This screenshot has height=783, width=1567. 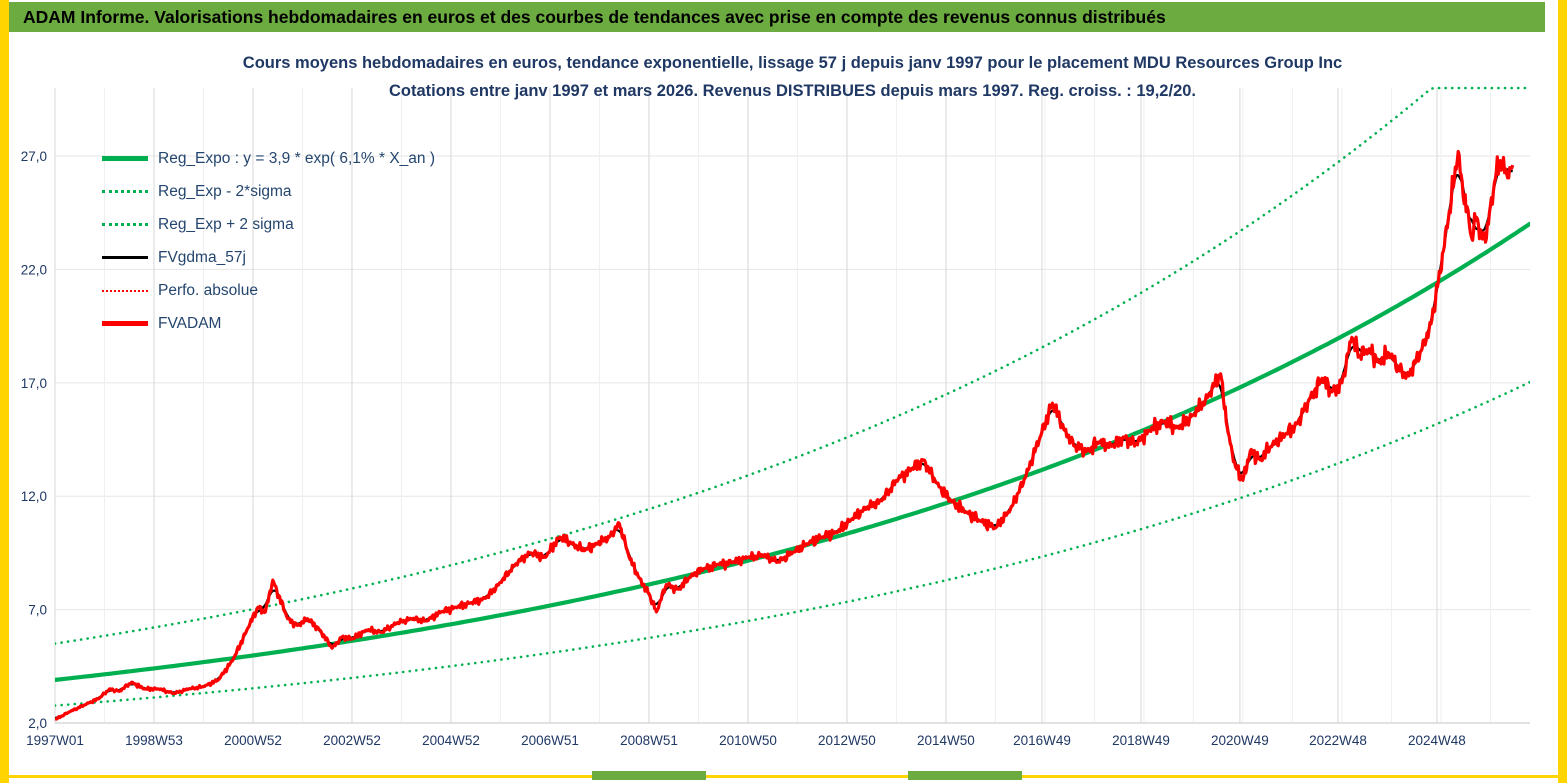 What do you see at coordinates (550, 740) in the screenshot?
I see `x-axis-tick-label: 2006W51` at bounding box center [550, 740].